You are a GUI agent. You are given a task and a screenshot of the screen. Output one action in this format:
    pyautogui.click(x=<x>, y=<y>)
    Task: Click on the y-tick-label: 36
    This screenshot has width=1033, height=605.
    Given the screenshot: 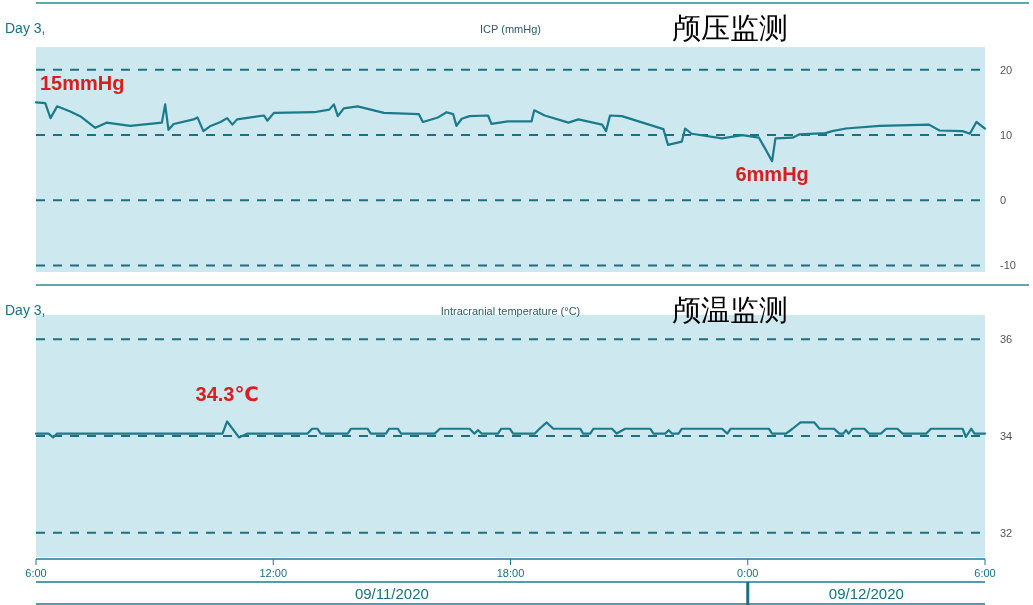 What is the action you would take?
    pyautogui.click(x=1006, y=339)
    